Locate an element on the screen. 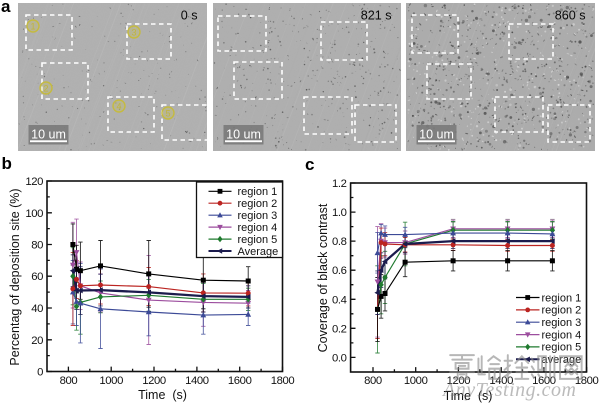 This screenshot has width=600, height=408. svg-text: 1 is located at coordinates (32, 27).